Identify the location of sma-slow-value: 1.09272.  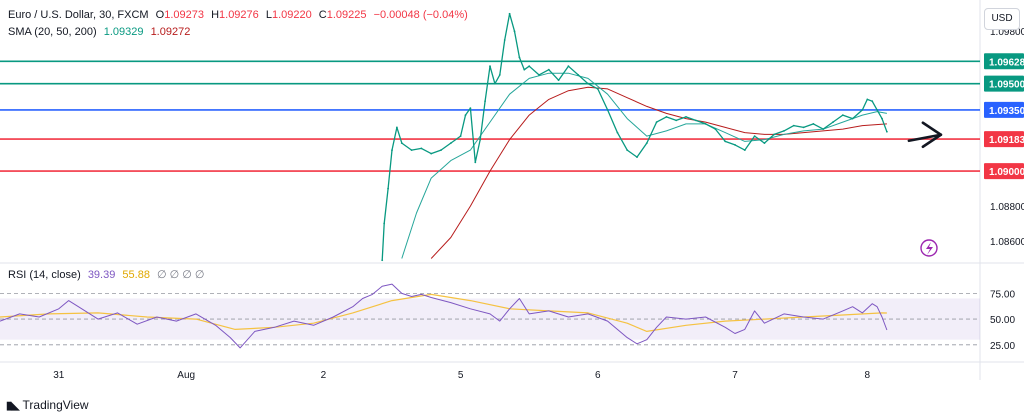
(170, 32).